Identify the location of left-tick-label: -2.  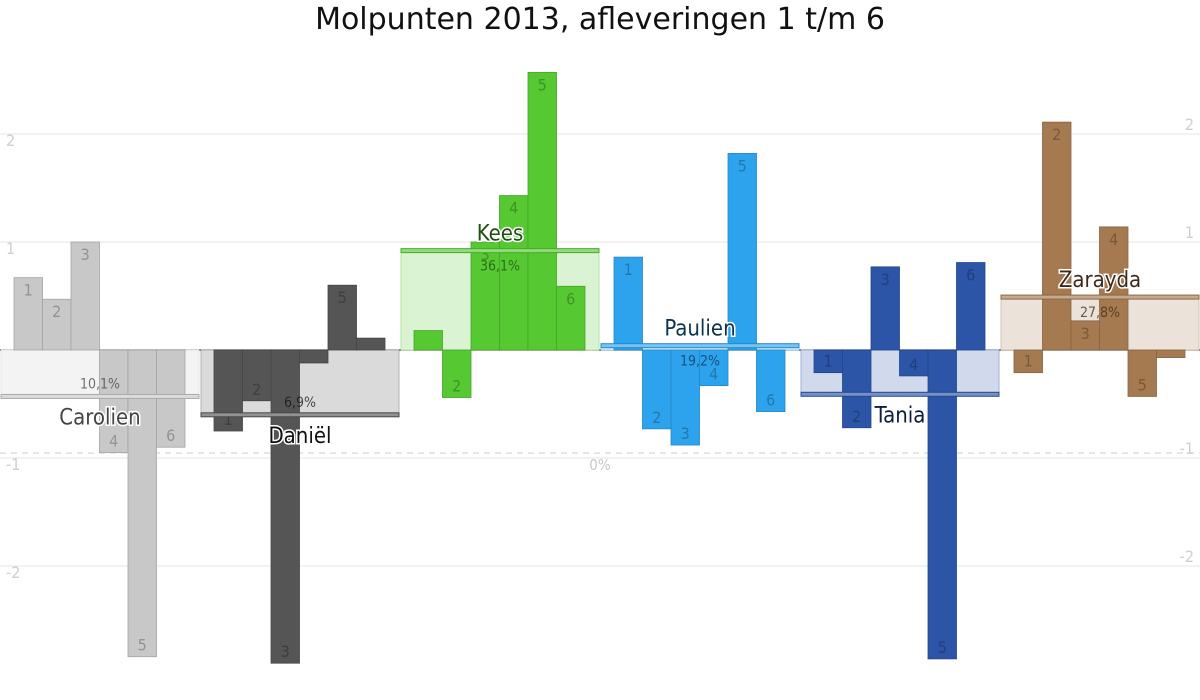
(13, 572).